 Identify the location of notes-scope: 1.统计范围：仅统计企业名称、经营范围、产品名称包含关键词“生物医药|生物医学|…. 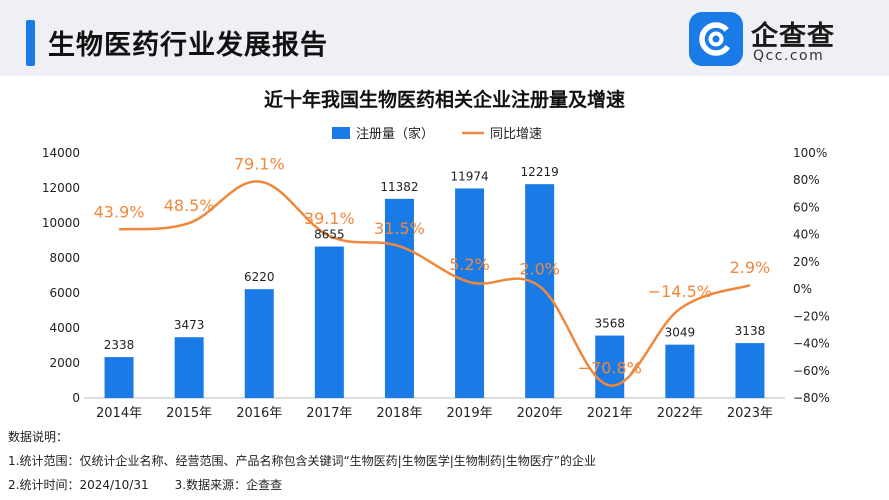
(302, 461).